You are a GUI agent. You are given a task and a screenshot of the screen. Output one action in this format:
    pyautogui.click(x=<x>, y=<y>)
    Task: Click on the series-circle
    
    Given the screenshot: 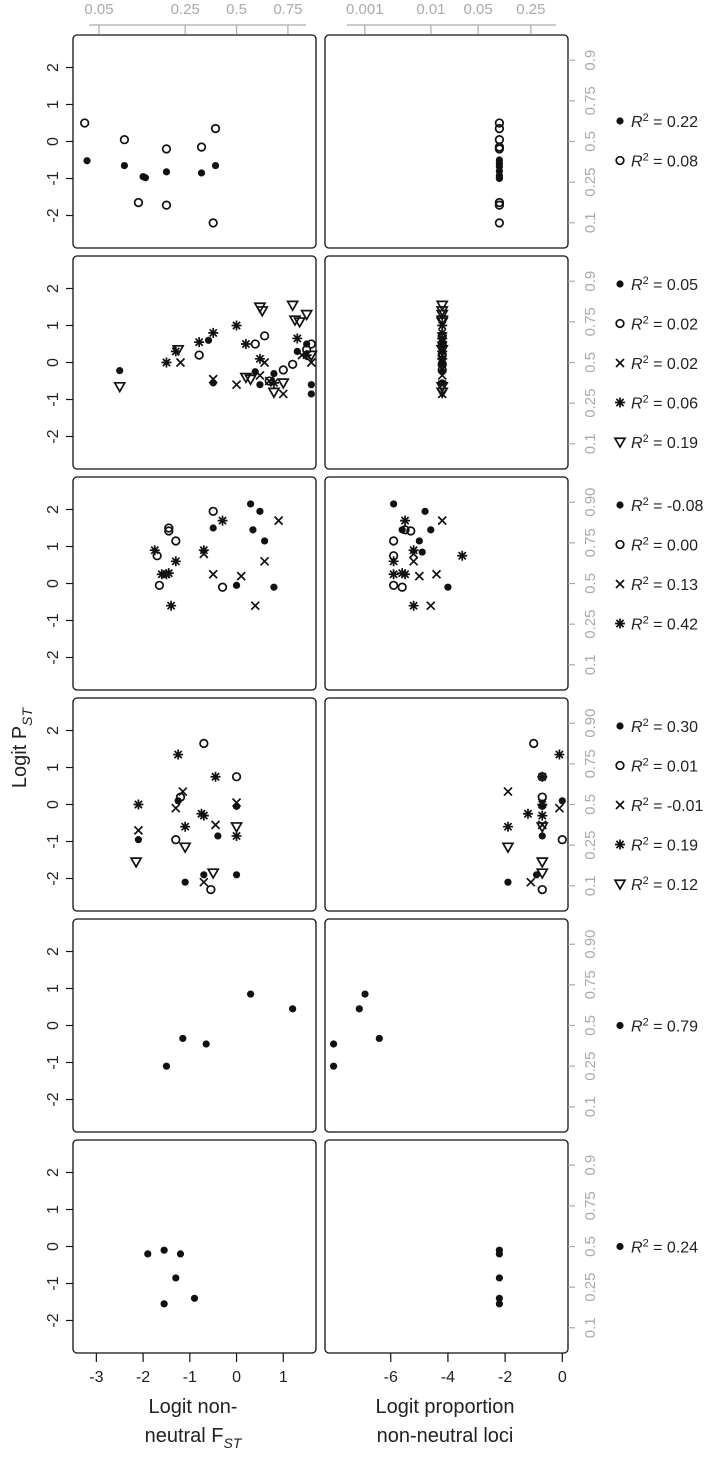 What is the action you would take?
    pyautogui.click(x=369, y=816)
    